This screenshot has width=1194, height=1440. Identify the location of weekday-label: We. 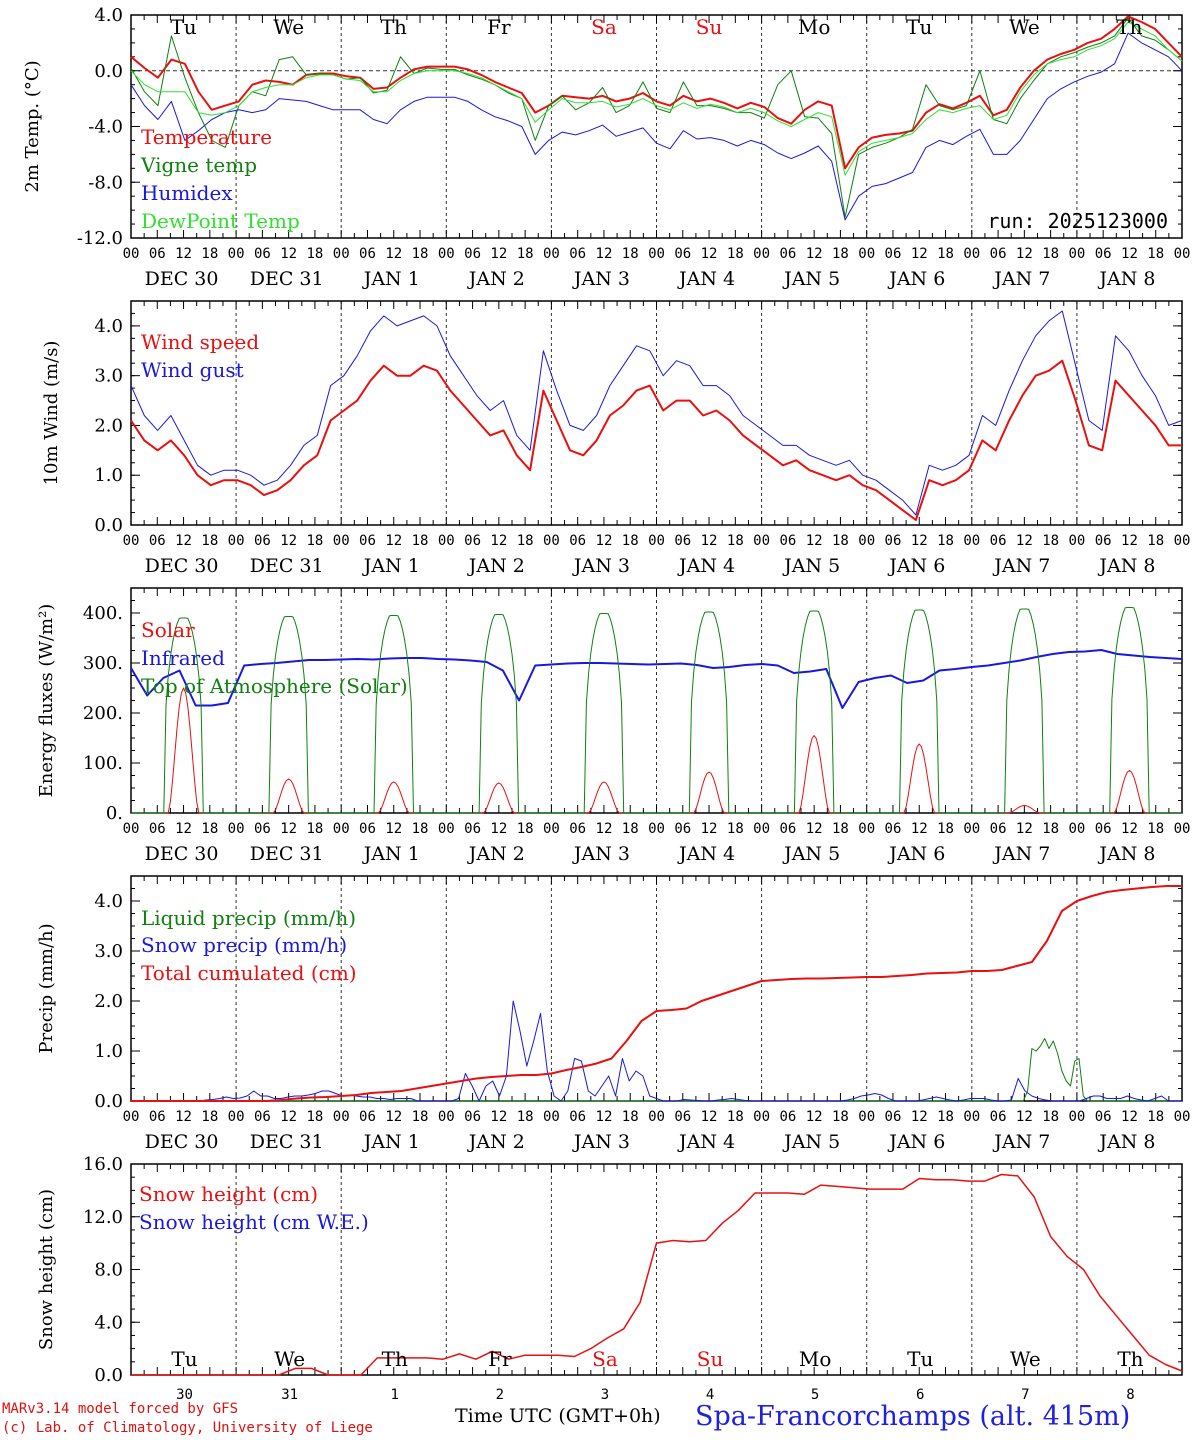
(1024, 27).